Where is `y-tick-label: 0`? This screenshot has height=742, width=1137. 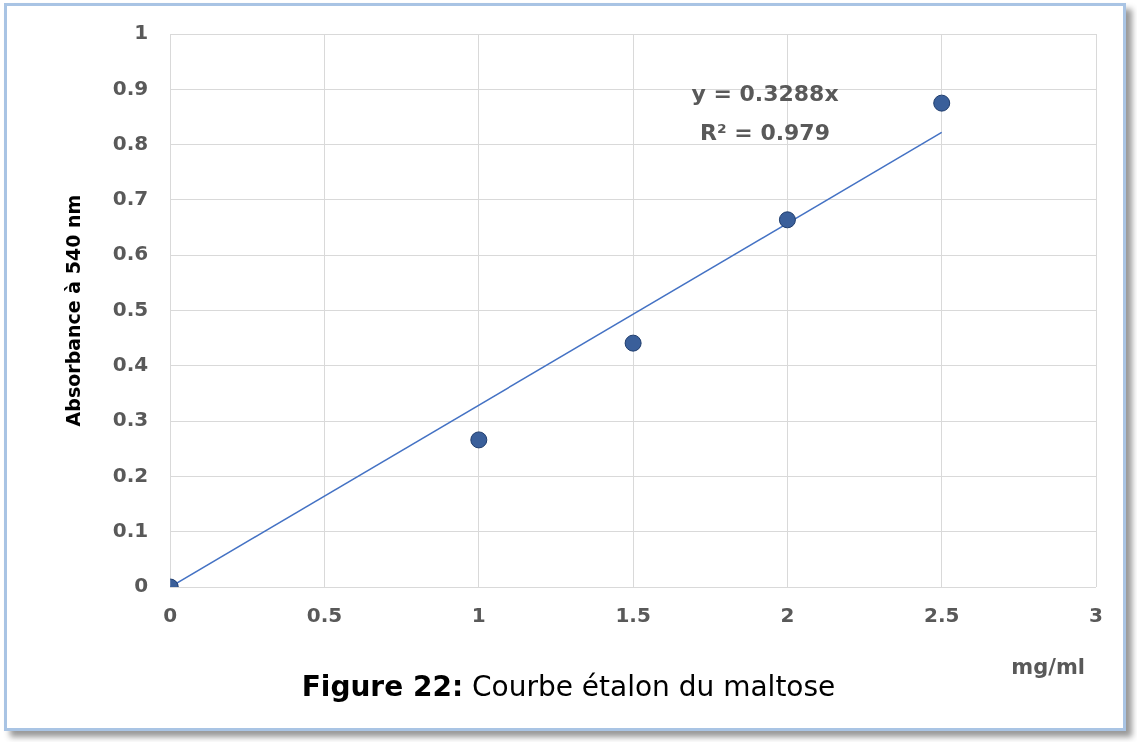
y-tick-label: 0 is located at coordinates (141, 585).